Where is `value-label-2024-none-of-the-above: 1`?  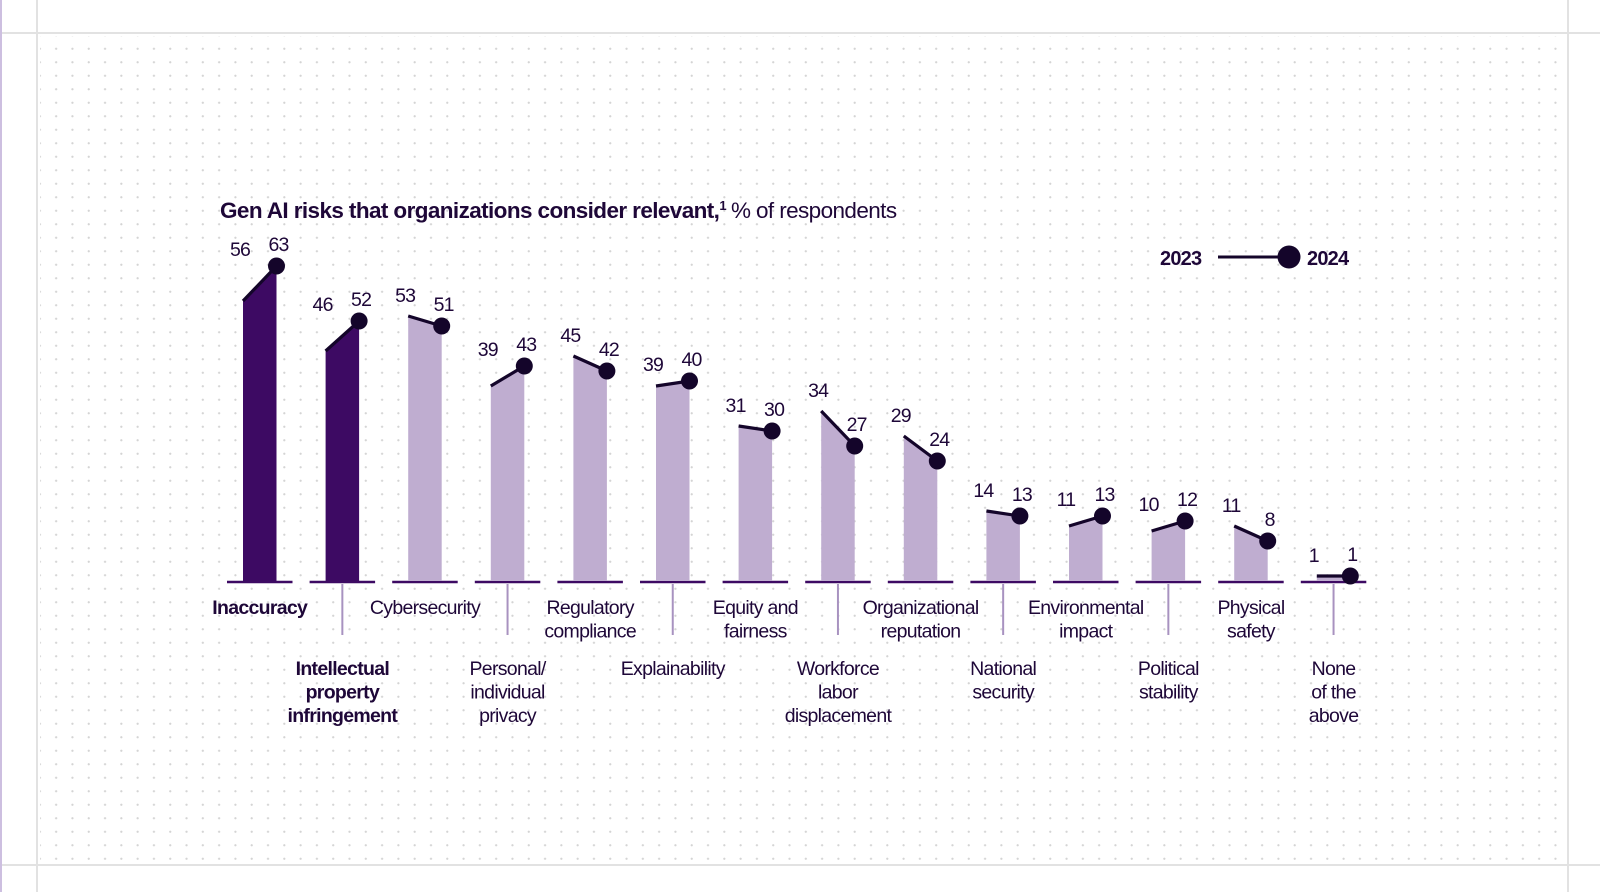
value-label-2024-none-of-the-above: 1 is located at coordinates (1352, 555).